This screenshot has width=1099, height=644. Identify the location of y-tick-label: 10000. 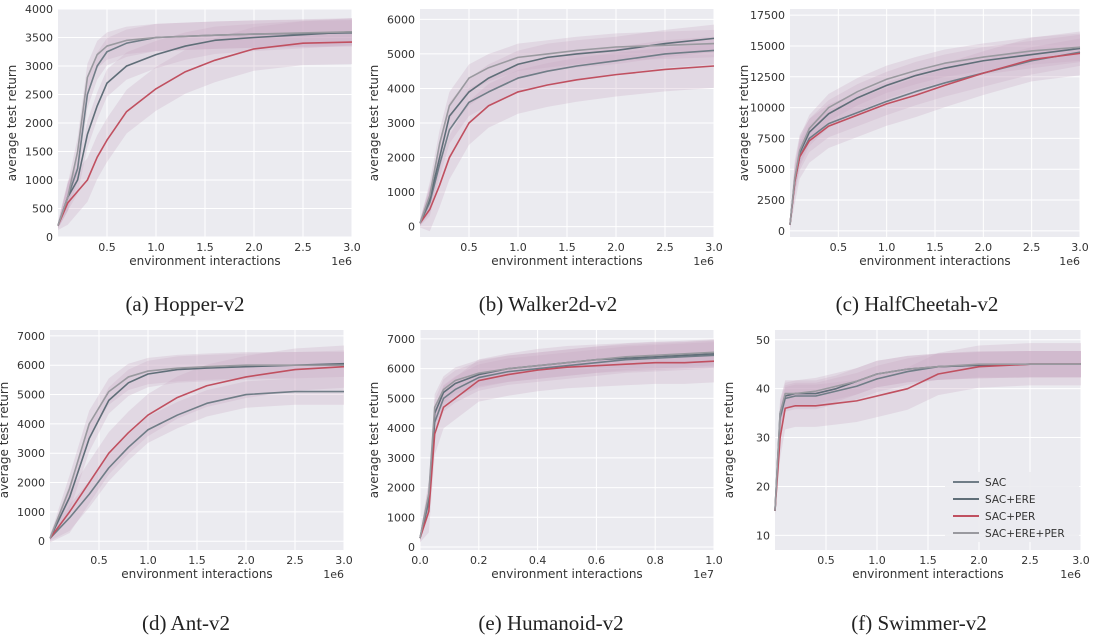
(767, 108).